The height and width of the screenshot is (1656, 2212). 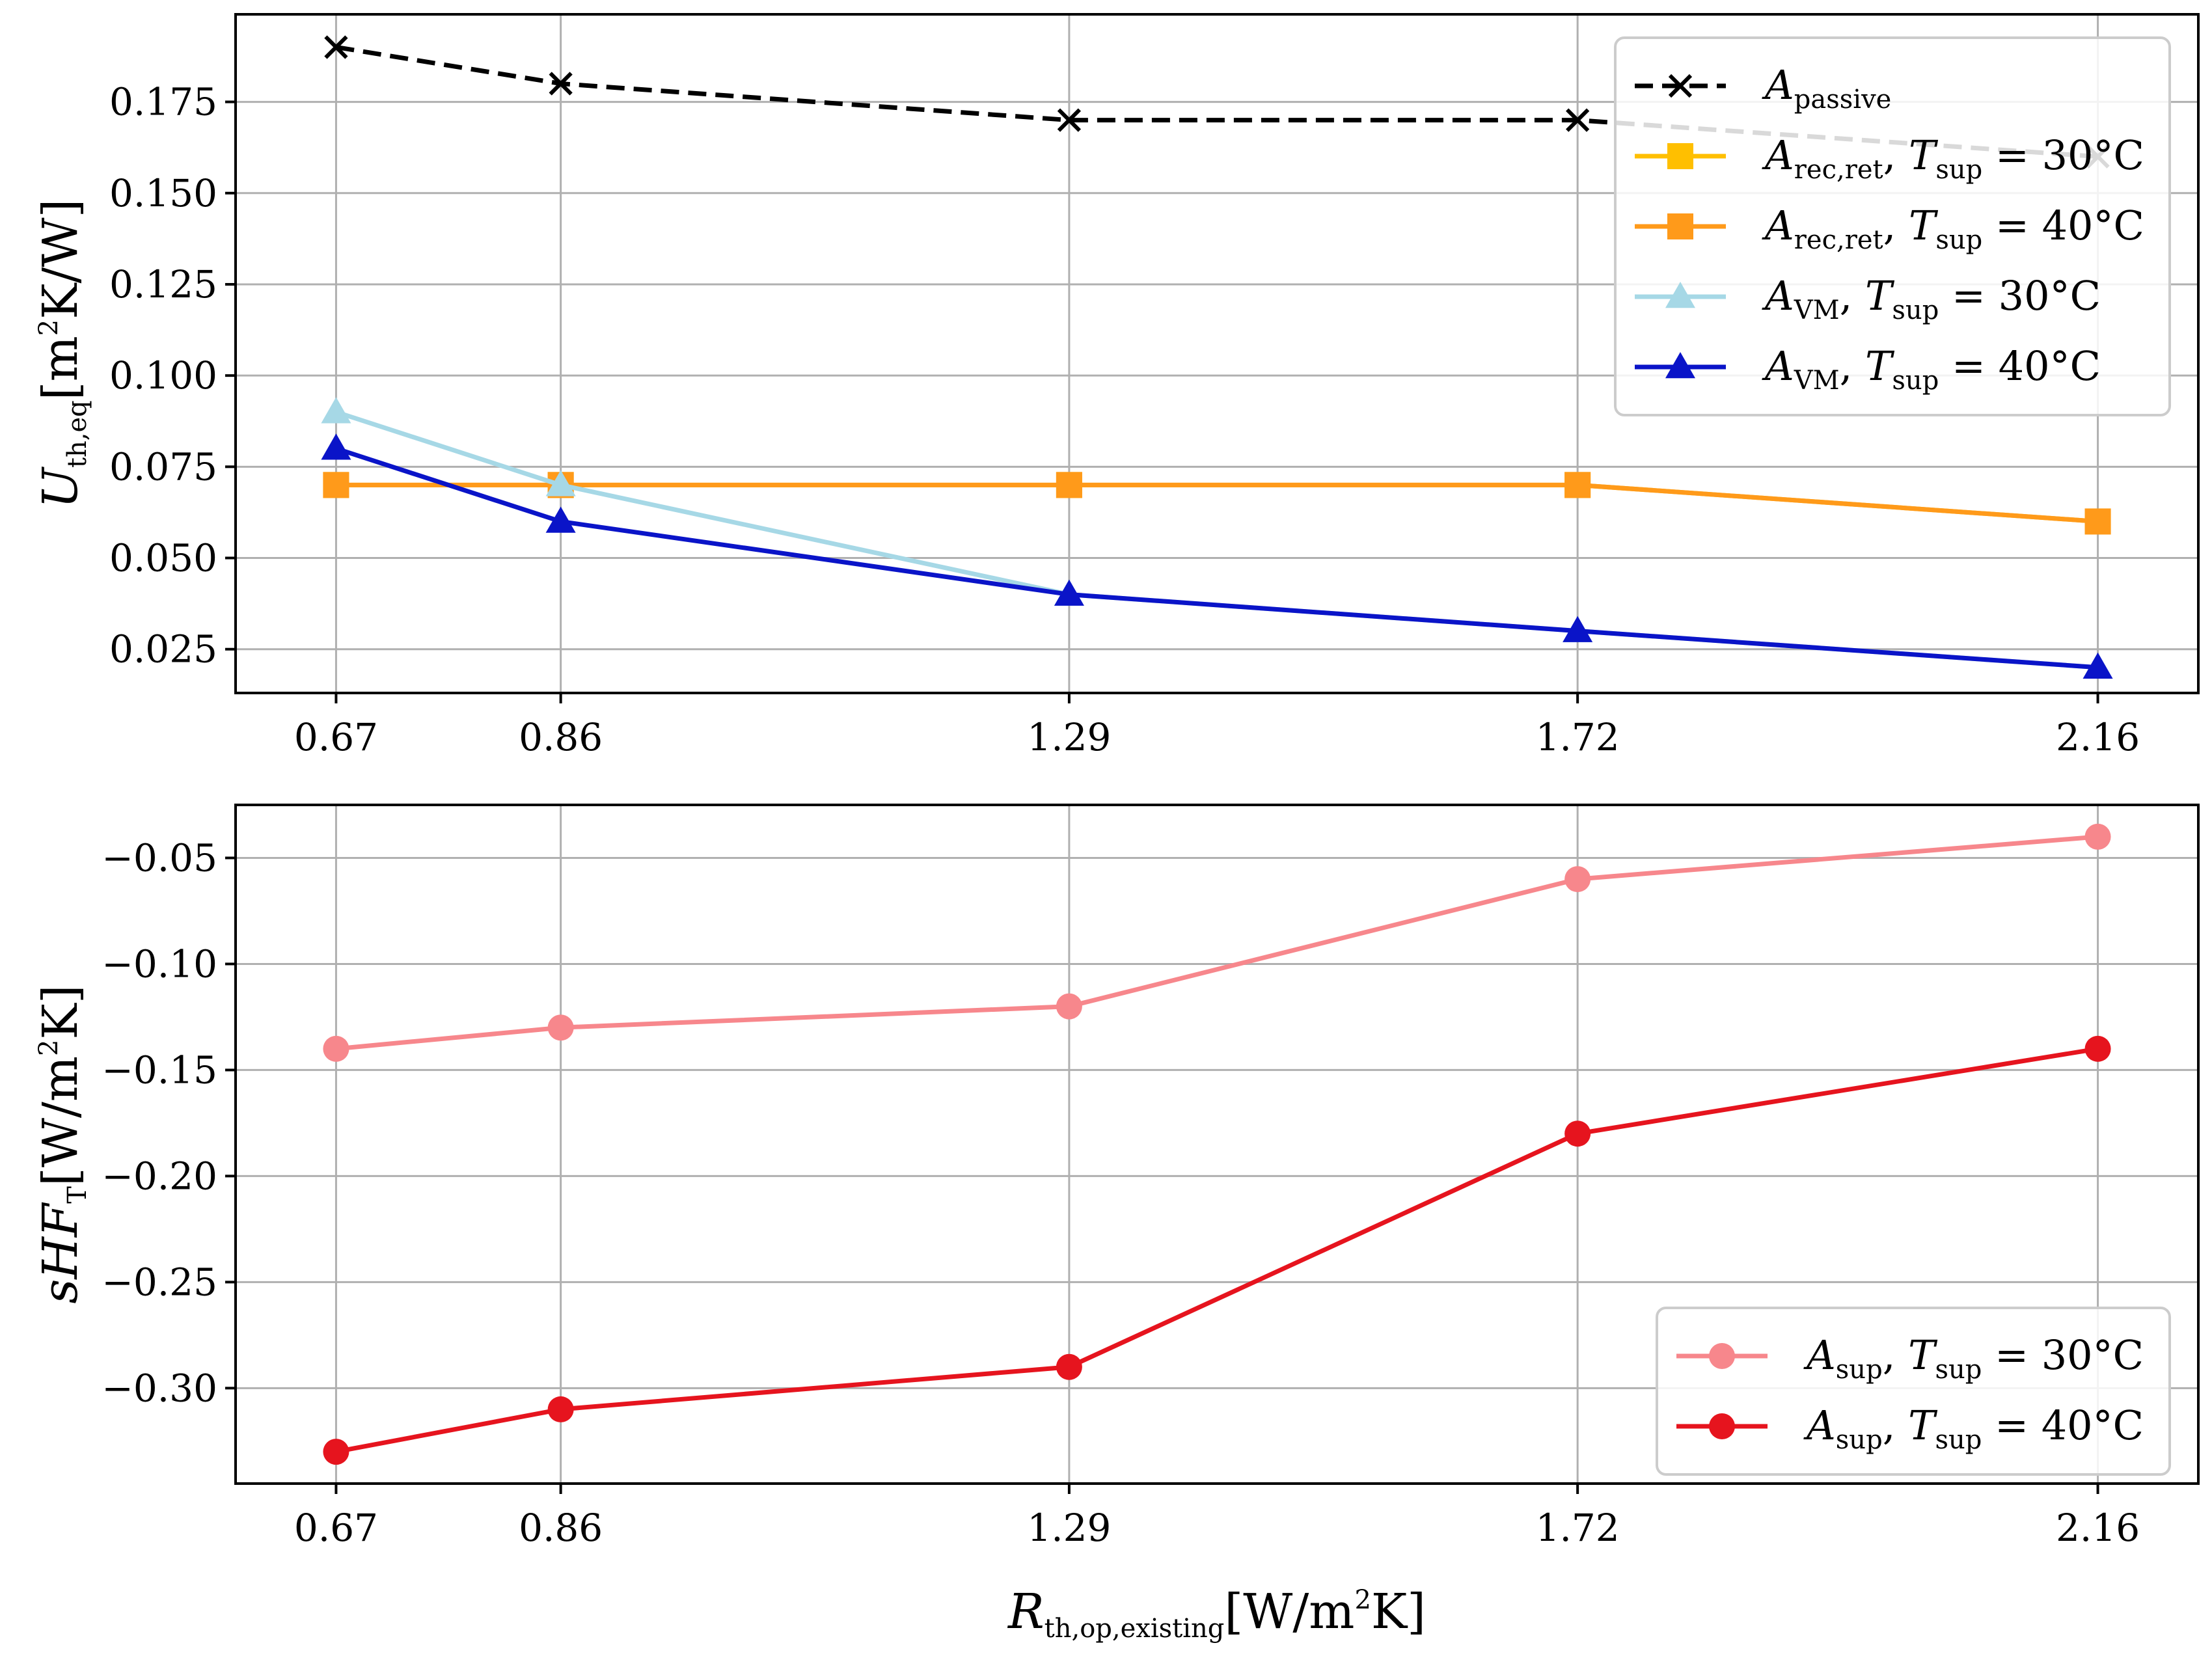 What do you see at coordinates (159, 1176) in the screenshot?
I see `y-tick-label: −0.20` at bounding box center [159, 1176].